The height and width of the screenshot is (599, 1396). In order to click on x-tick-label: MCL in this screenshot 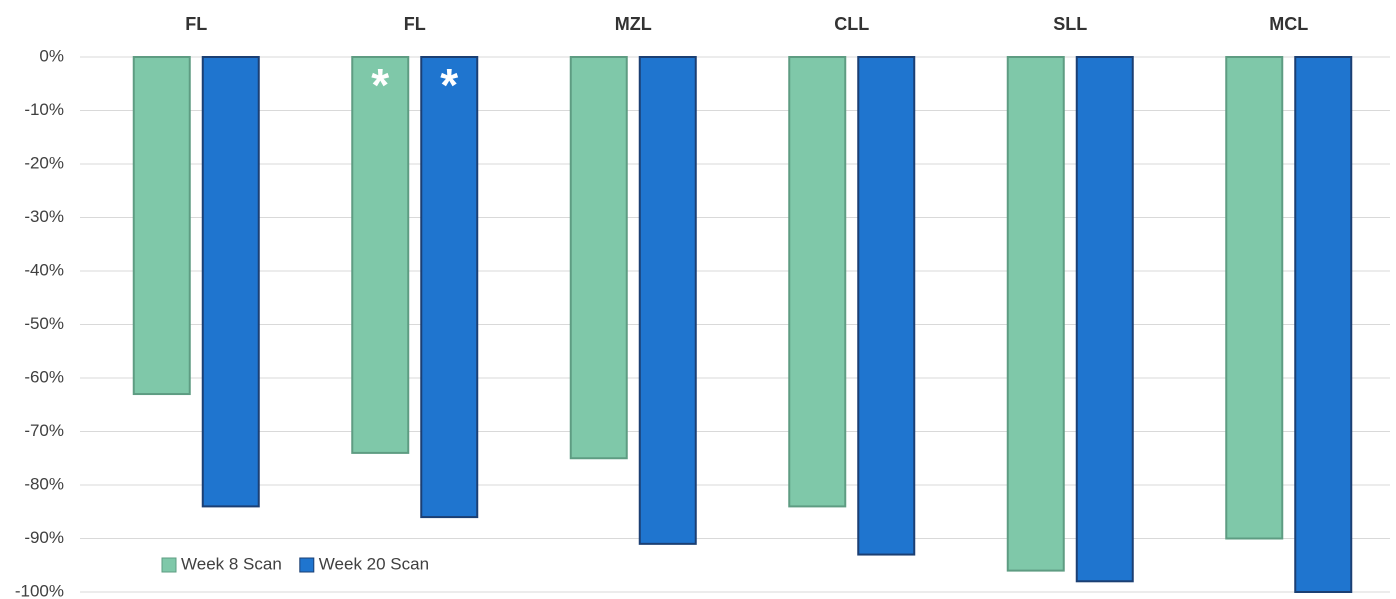, I will do `click(1288, 24)`.